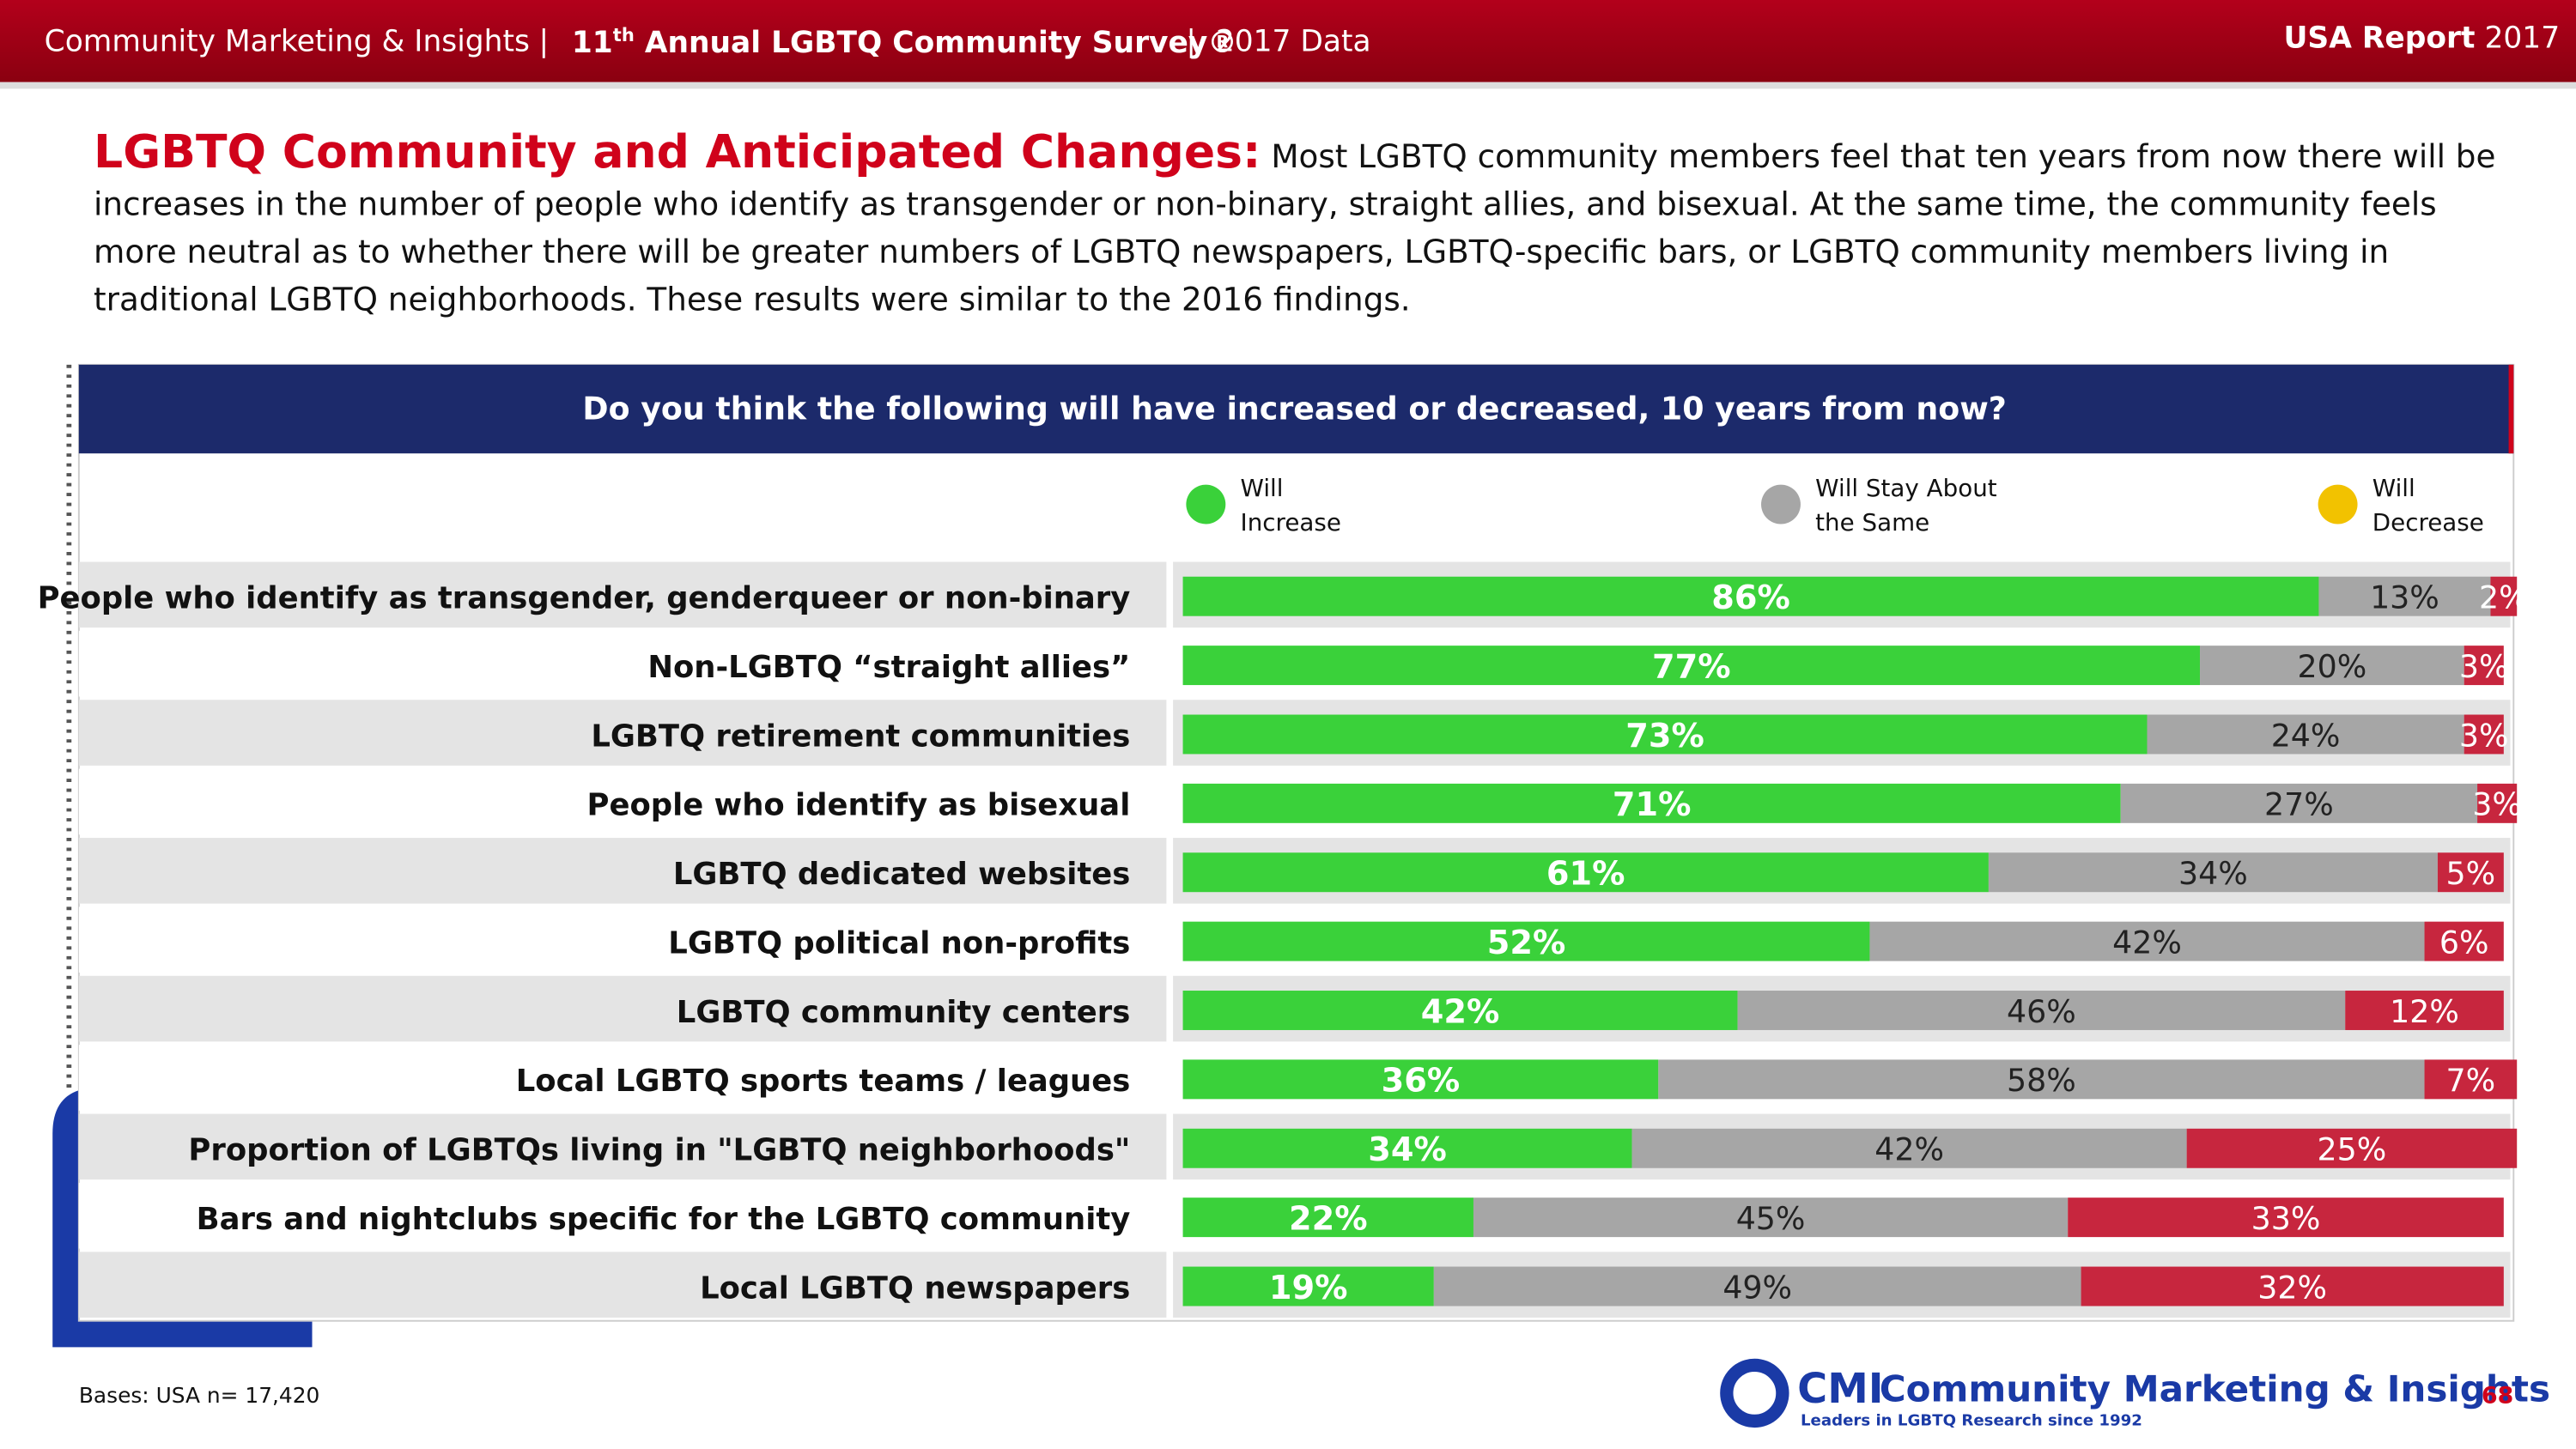 This screenshot has height=1449, width=2576. I want to click on value-label: 34%, so click(1407, 1150).